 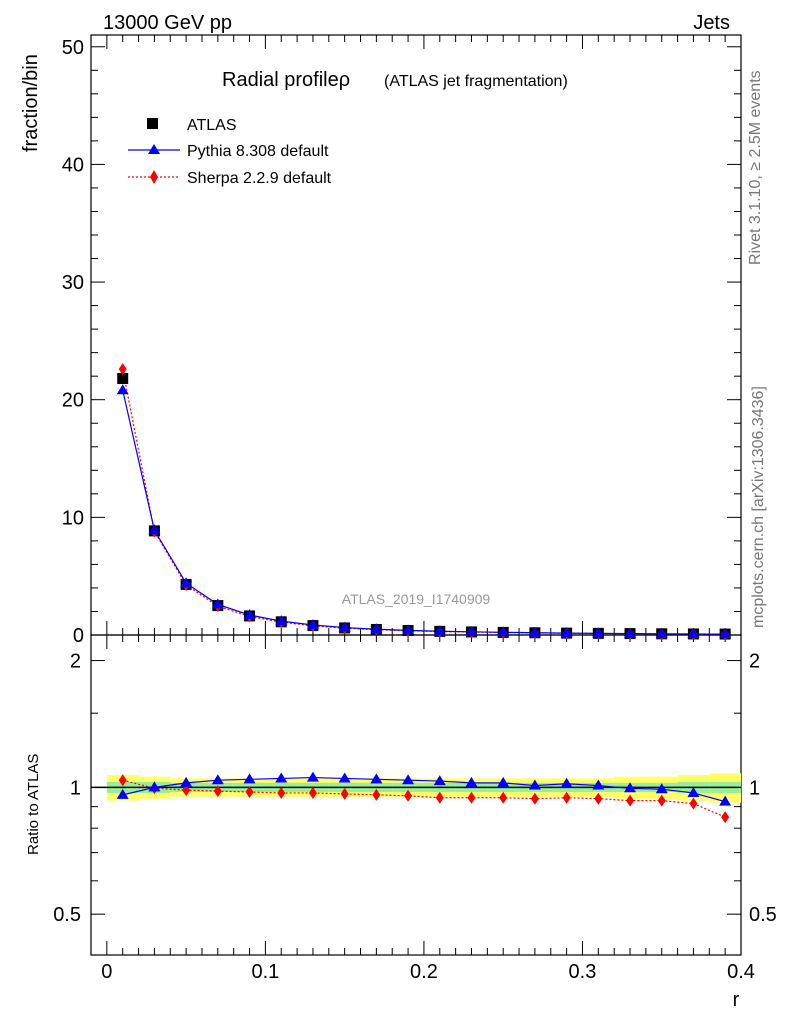 What do you see at coordinates (476, 81) in the screenshot?
I see `chart-subtitle: (ATLAS jet fragmentation)` at bounding box center [476, 81].